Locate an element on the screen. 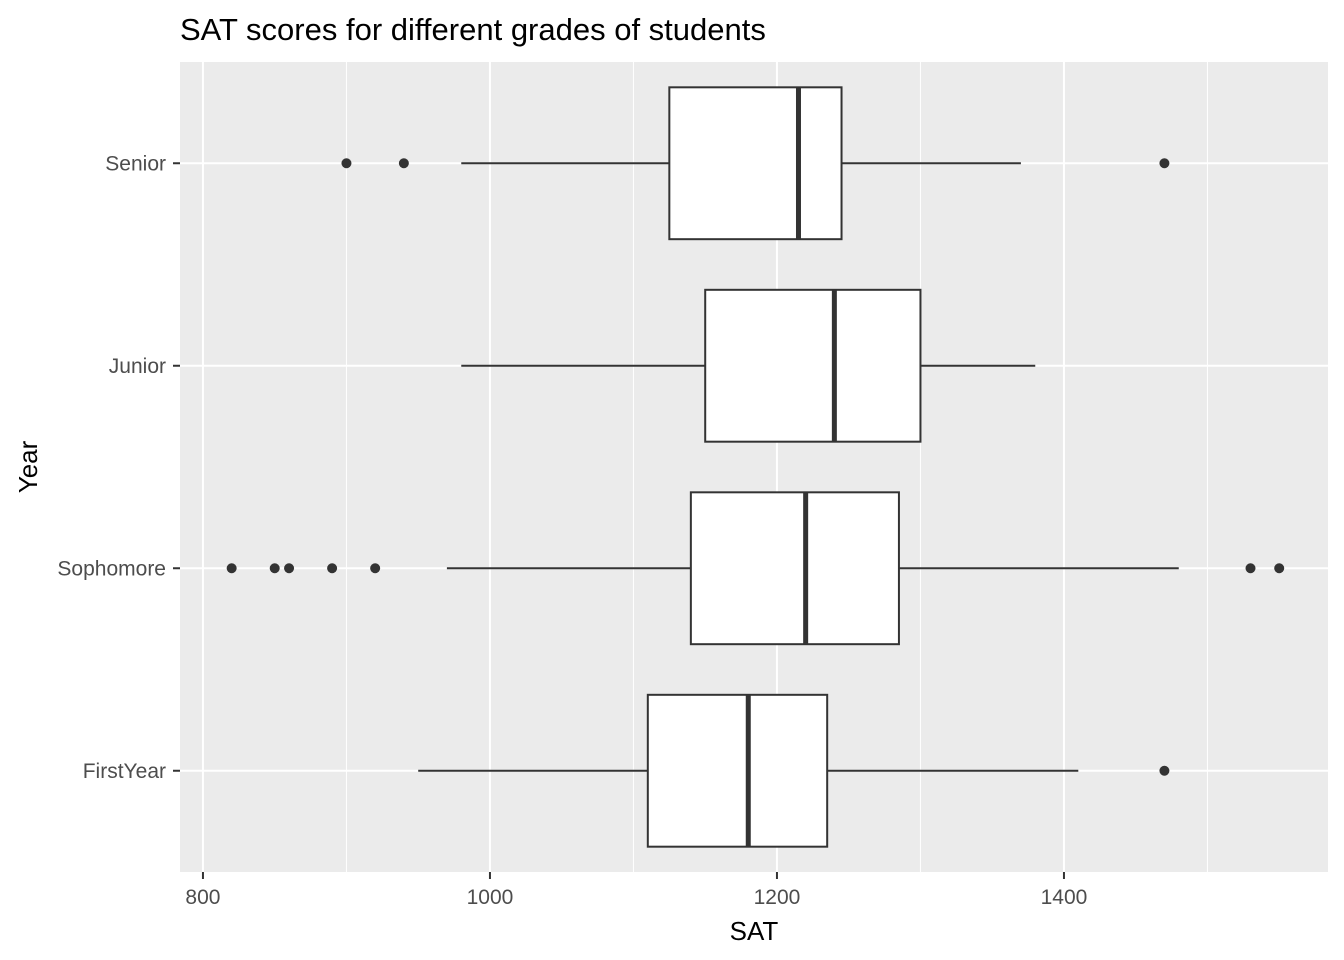 The width and height of the screenshot is (1344, 960). x-axis-title: SAT is located at coordinates (754, 931).